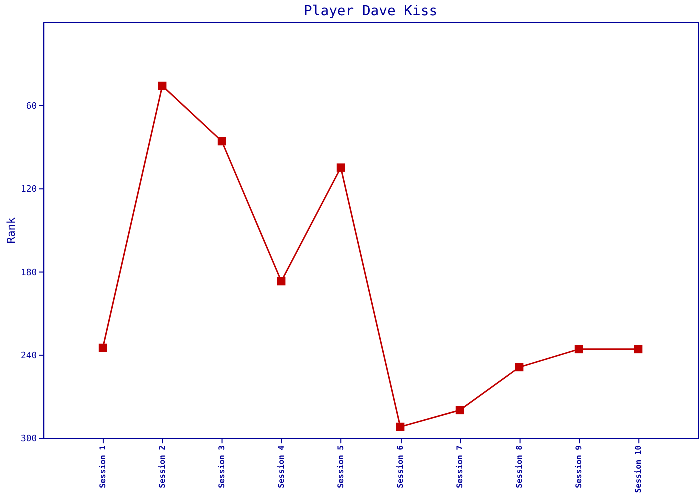 This screenshot has width=700, height=500. Describe the element at coordinates (103, 466) in the screenshot. I see `x-tick-label: Session 1` at that location.